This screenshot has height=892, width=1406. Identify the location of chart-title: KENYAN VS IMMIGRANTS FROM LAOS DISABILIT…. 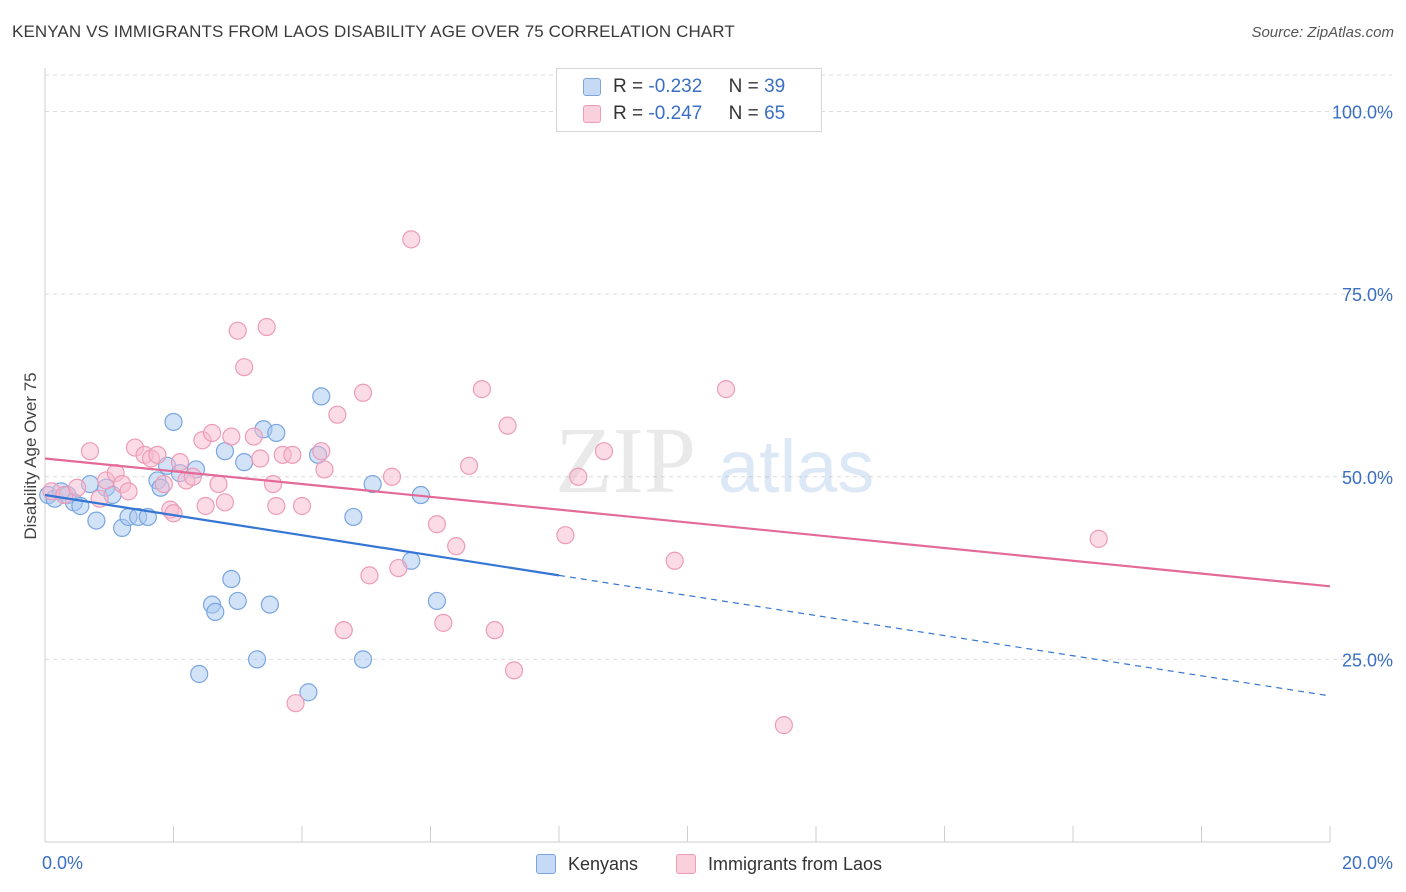
(373, 31).